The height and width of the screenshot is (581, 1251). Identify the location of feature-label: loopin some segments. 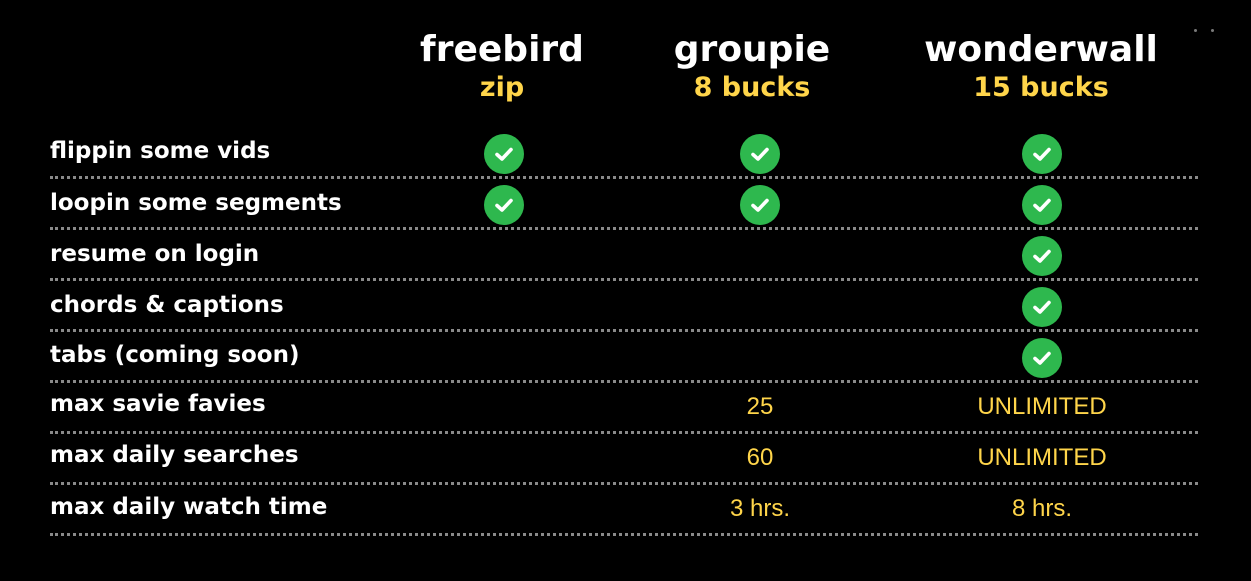
(196, 203).